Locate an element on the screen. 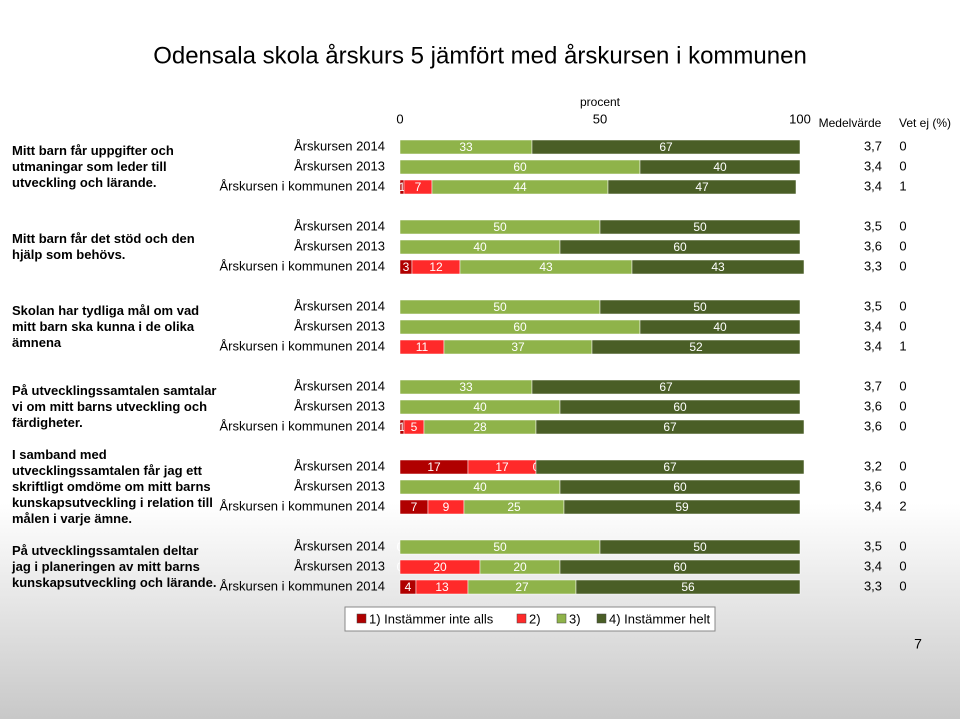  mean-value: 3,2 is located at coordinates (873, 465).